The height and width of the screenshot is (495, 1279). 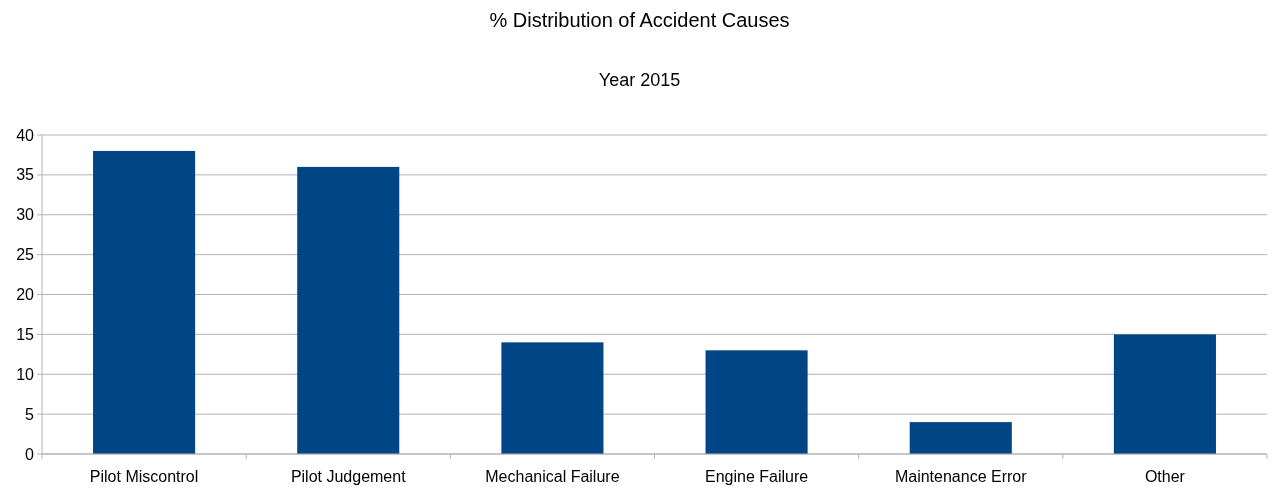 I want to click on y-tick-label: 40, so click(x=25, y=135).